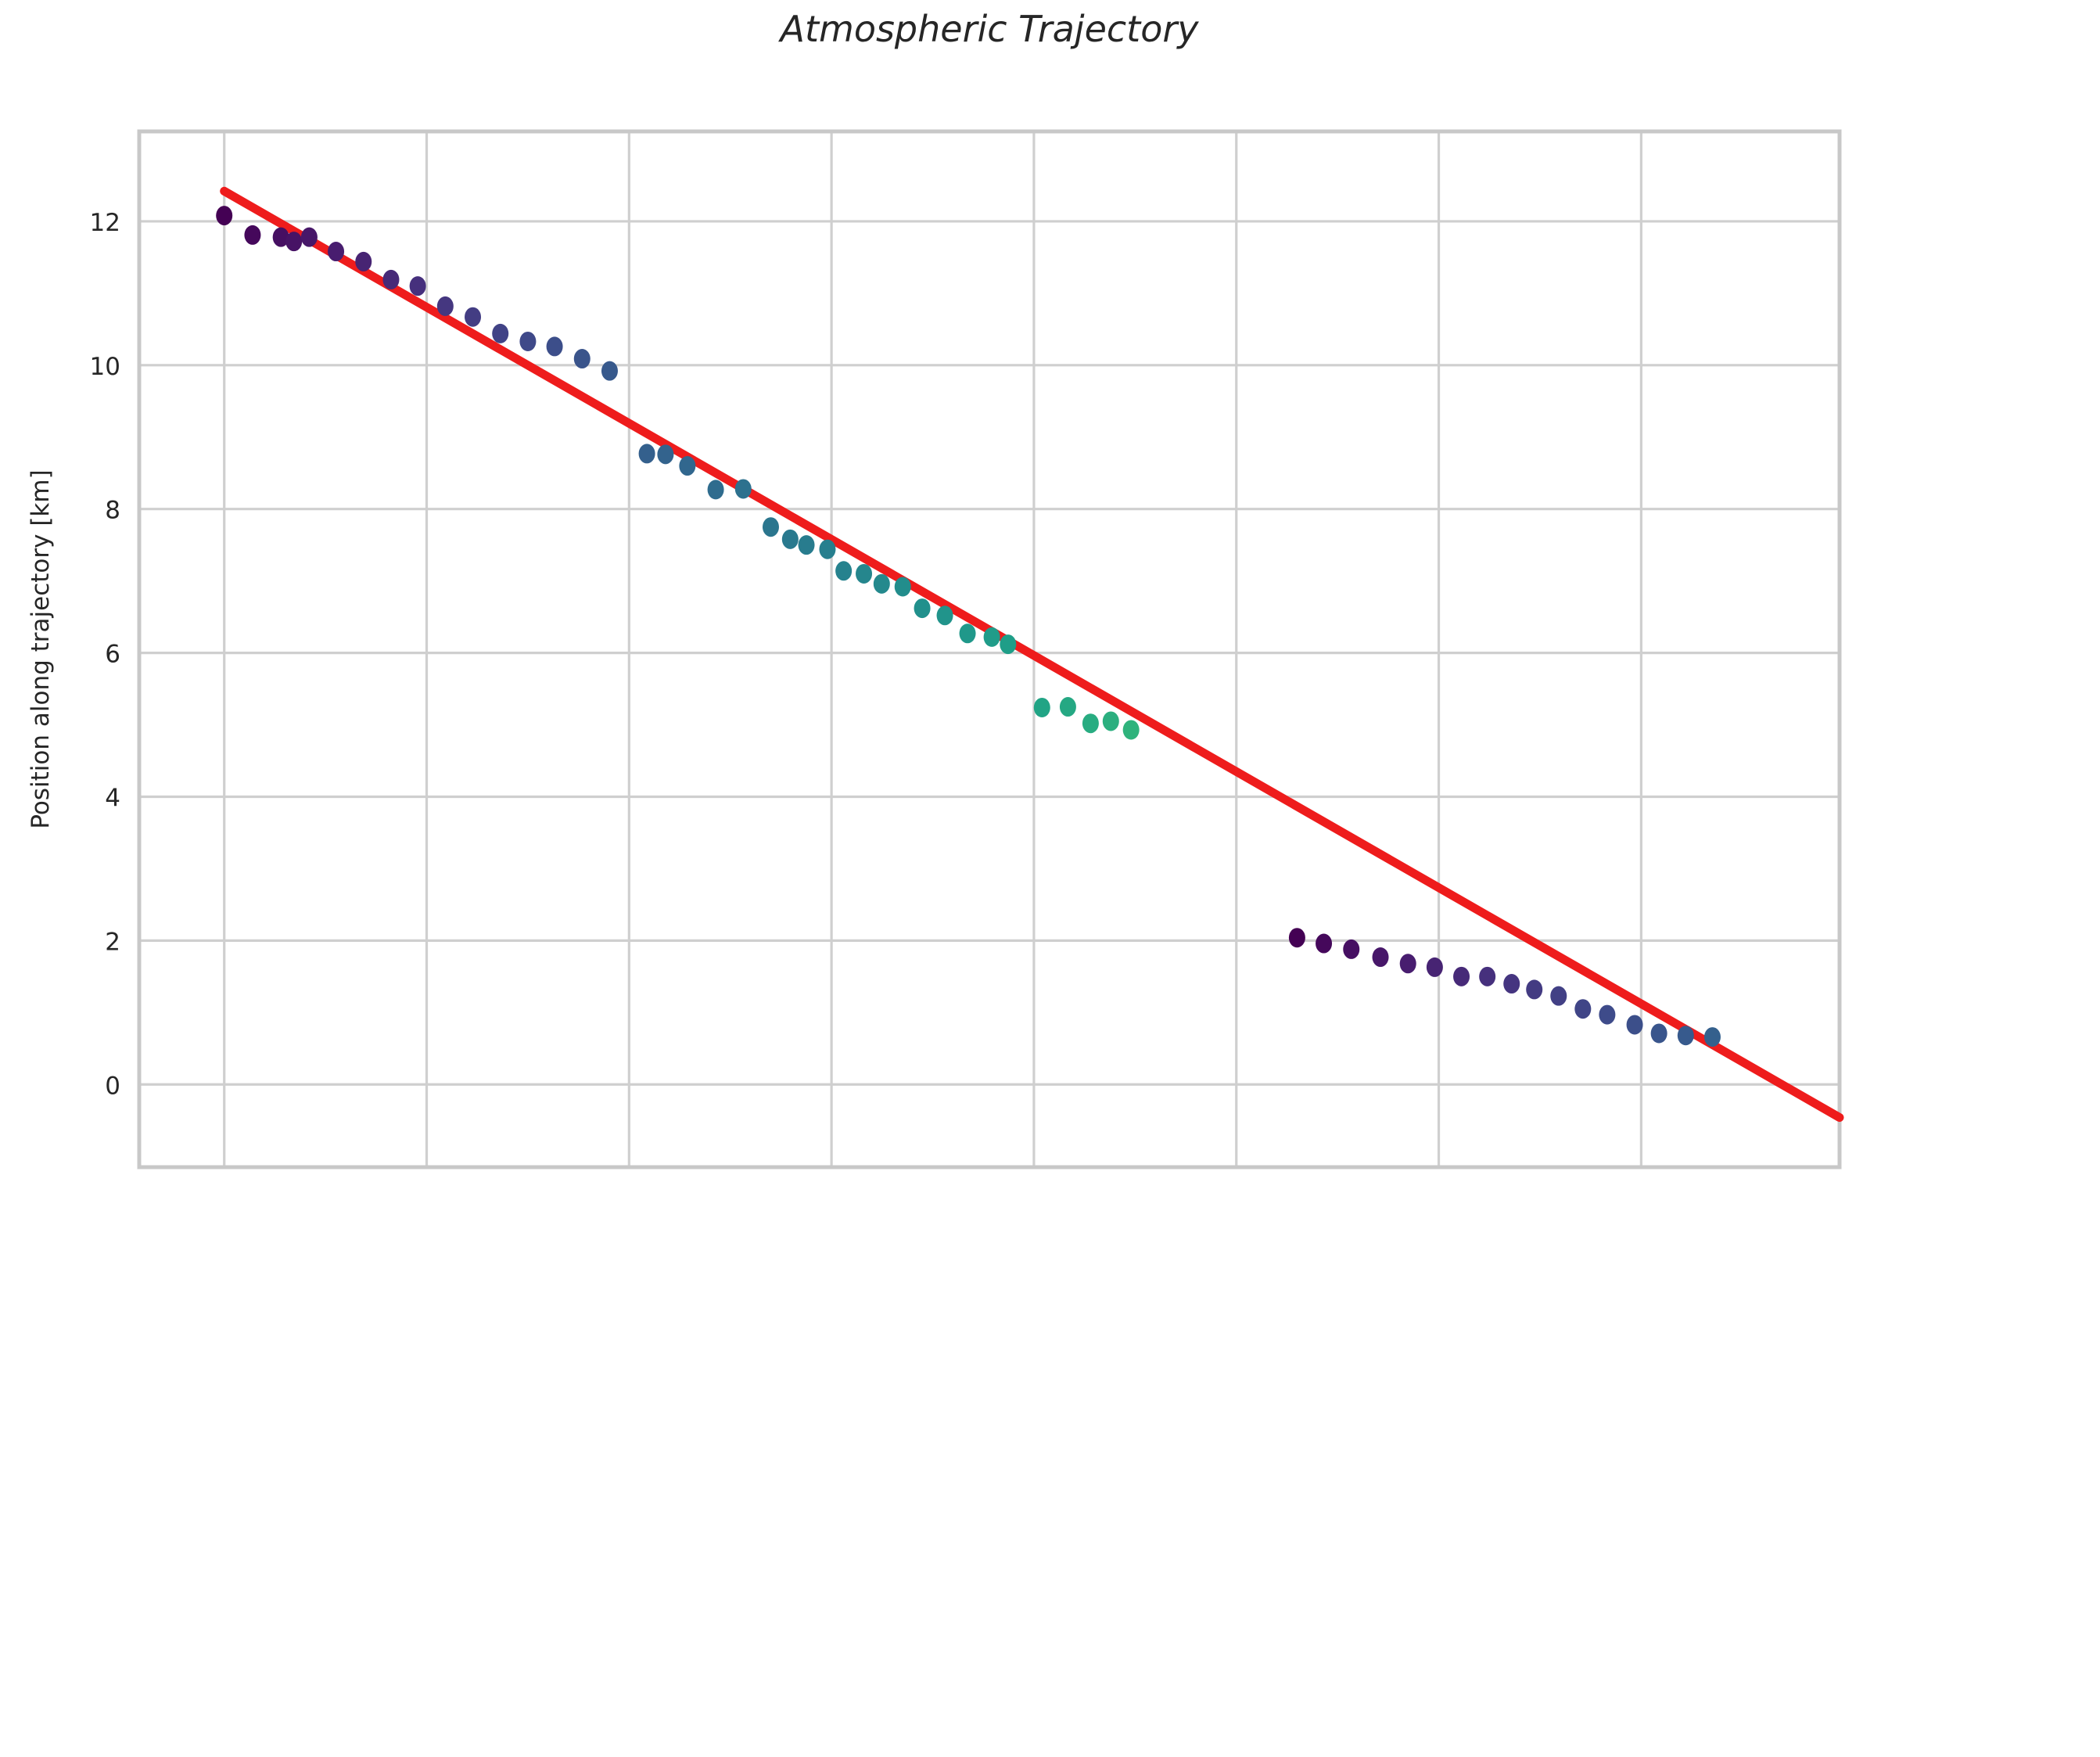 Image resolution: width=2100 pixels, height=1757 pixels. I want to click on y-tick-label: 12, so click(105, 223).